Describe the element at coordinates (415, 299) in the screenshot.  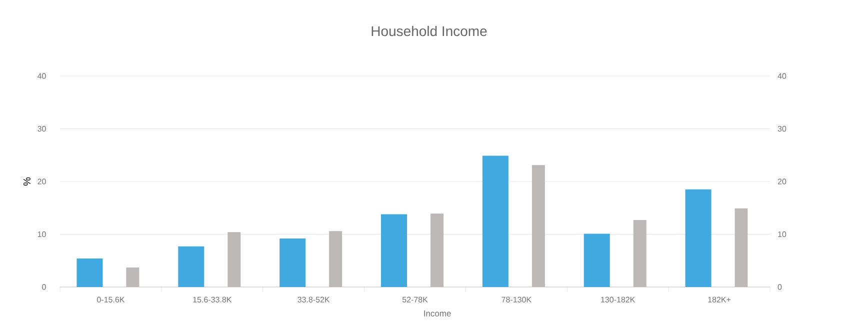
I see `x-tick-label: 52-78K` at that location.